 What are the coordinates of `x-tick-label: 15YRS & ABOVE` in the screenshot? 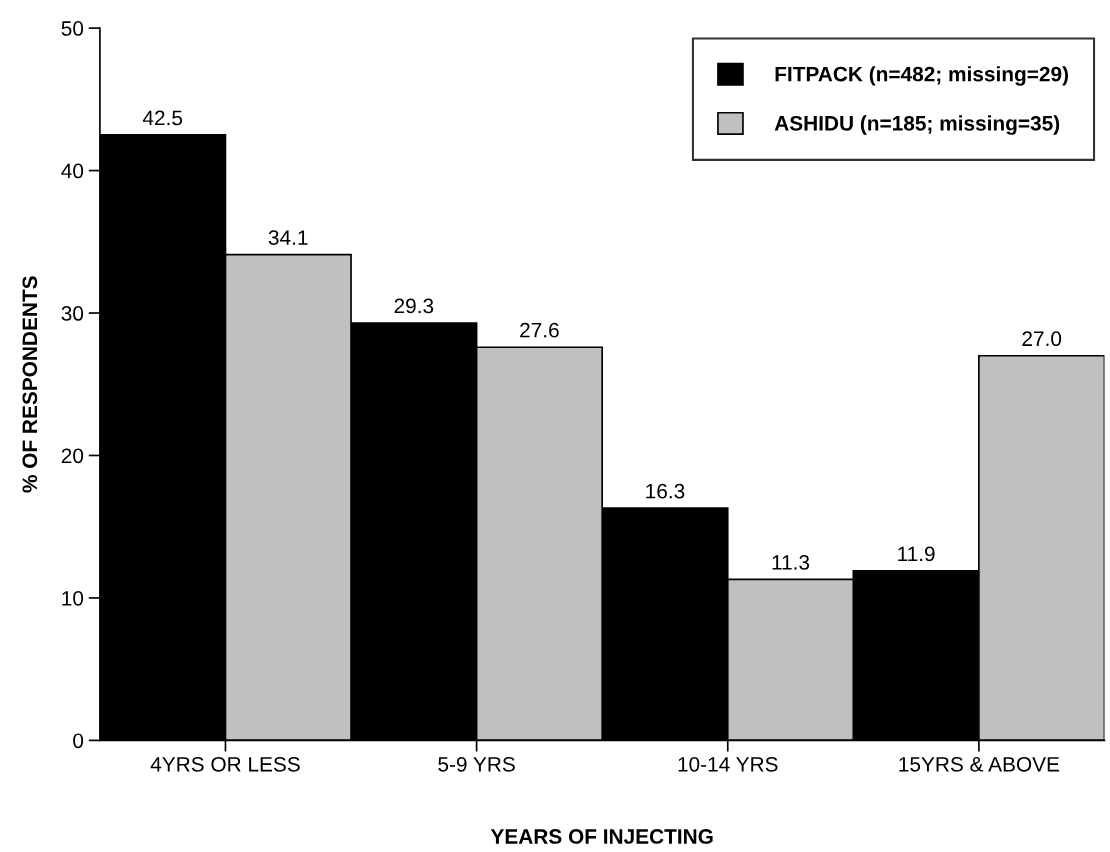 It's located at (979, 764).